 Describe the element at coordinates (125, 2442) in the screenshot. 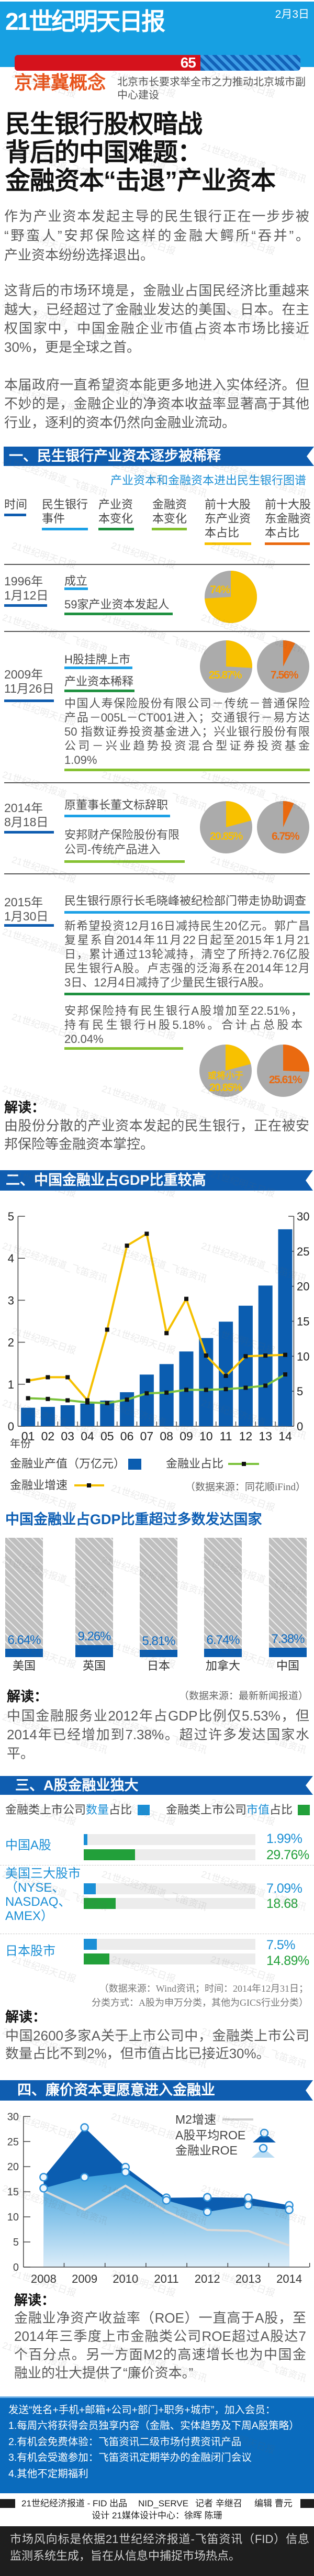

I see `membership-line: 2.有机会免费体验：飞笛资讯二级市场付费资讯产品` at that location.